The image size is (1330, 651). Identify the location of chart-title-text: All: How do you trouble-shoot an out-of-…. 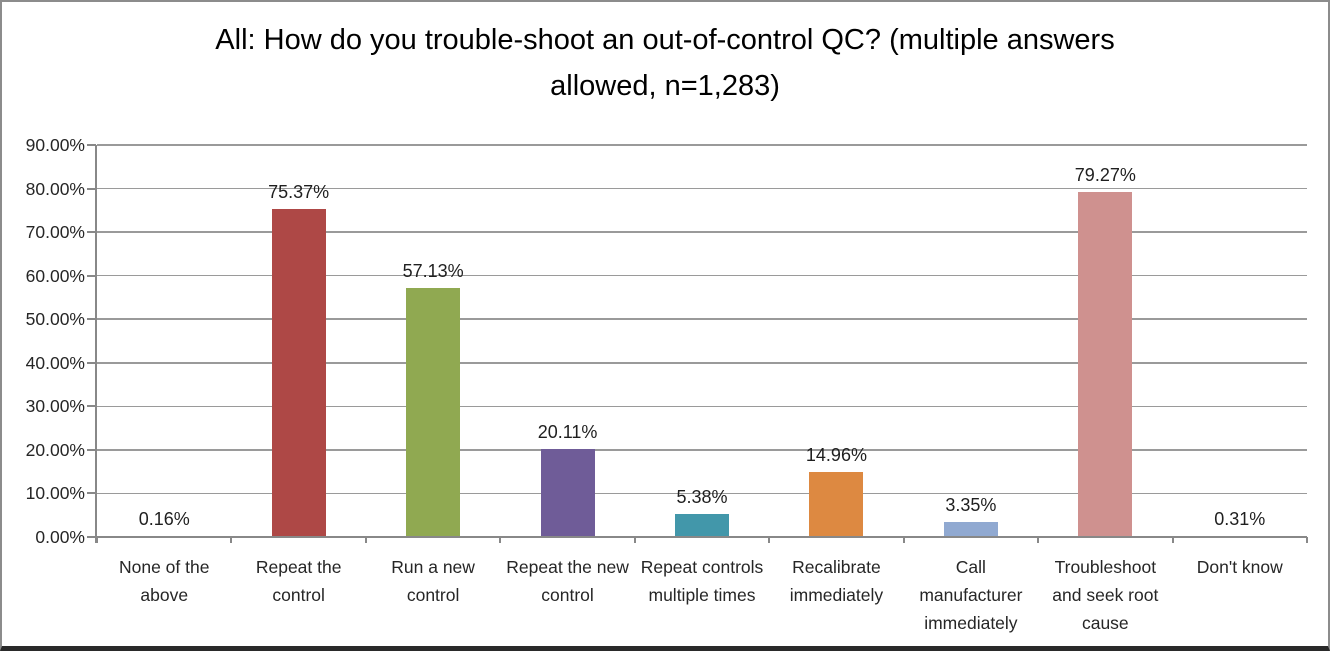
(665, 63).